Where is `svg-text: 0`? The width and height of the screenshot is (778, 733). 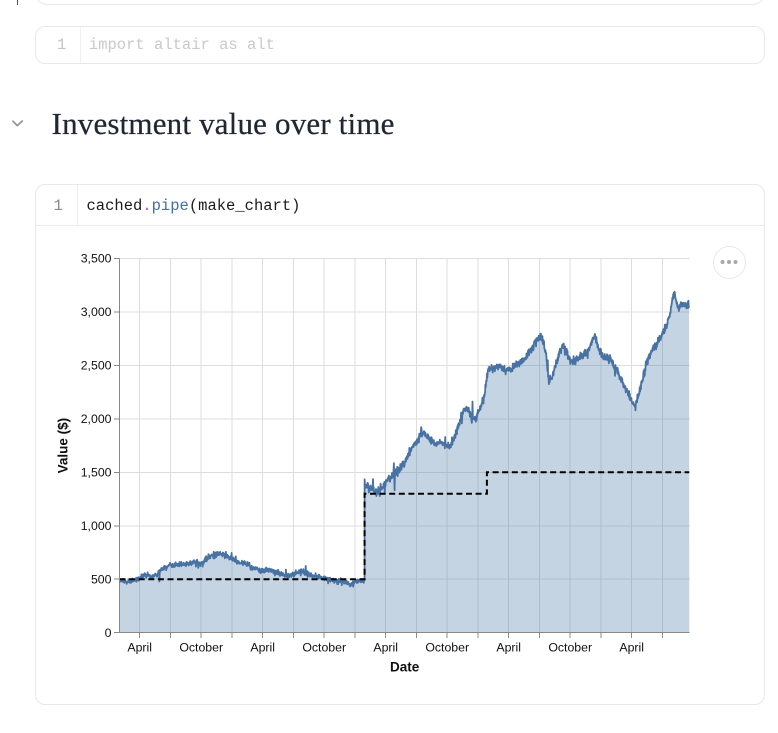 svg-text: 0 is located at coordinates (108, 632).